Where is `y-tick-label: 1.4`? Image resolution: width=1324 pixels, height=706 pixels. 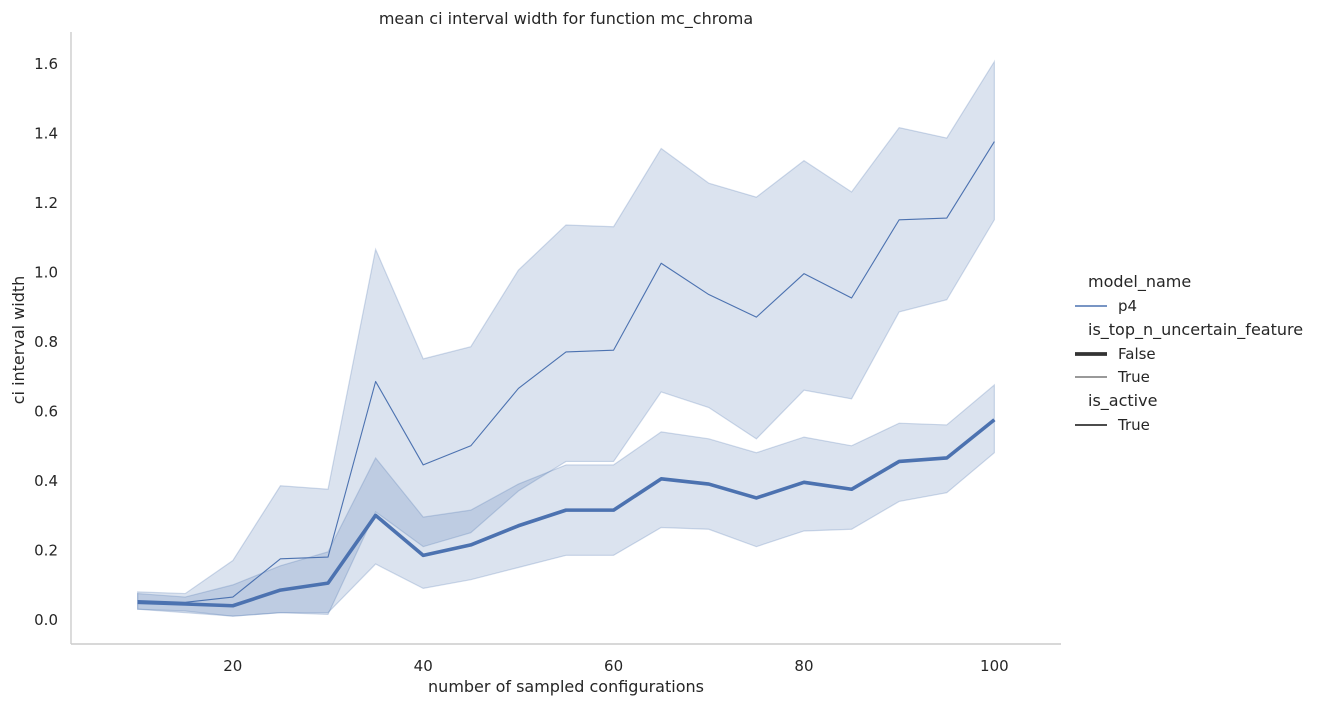 y-tick-label: 1.4 is located at coordinates (46, 133).